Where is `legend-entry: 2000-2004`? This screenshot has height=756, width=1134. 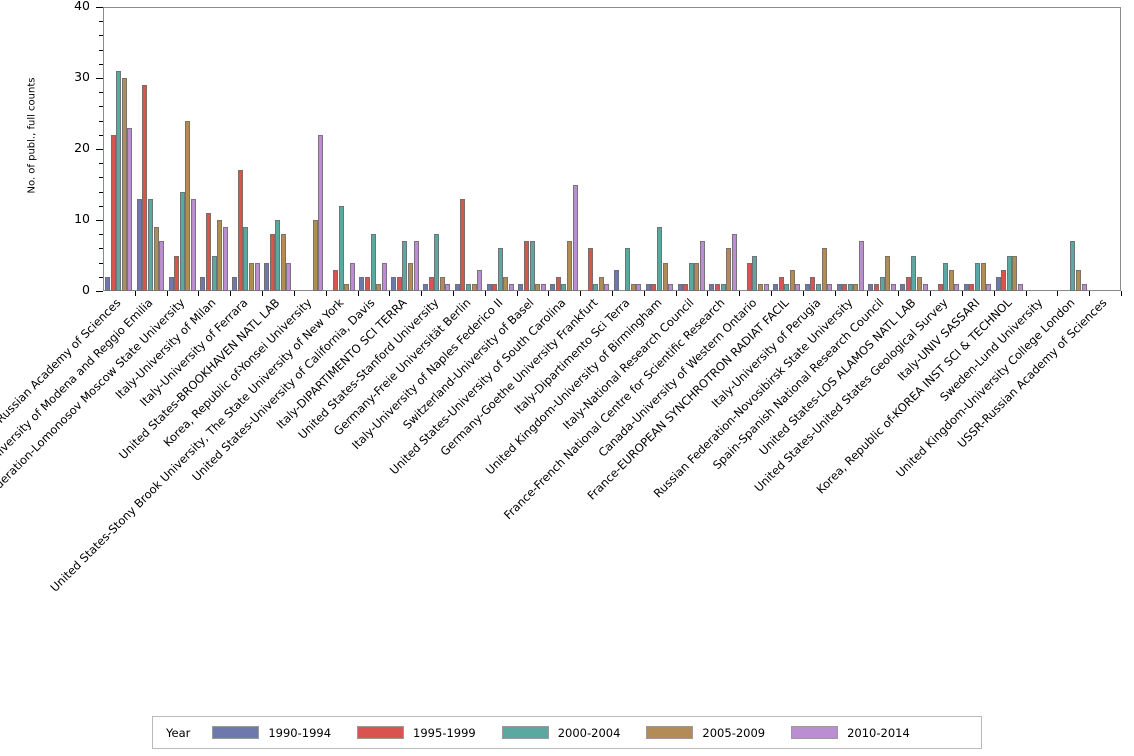 legend-entry: 2000-2004 is located at coordinates (560, 733).